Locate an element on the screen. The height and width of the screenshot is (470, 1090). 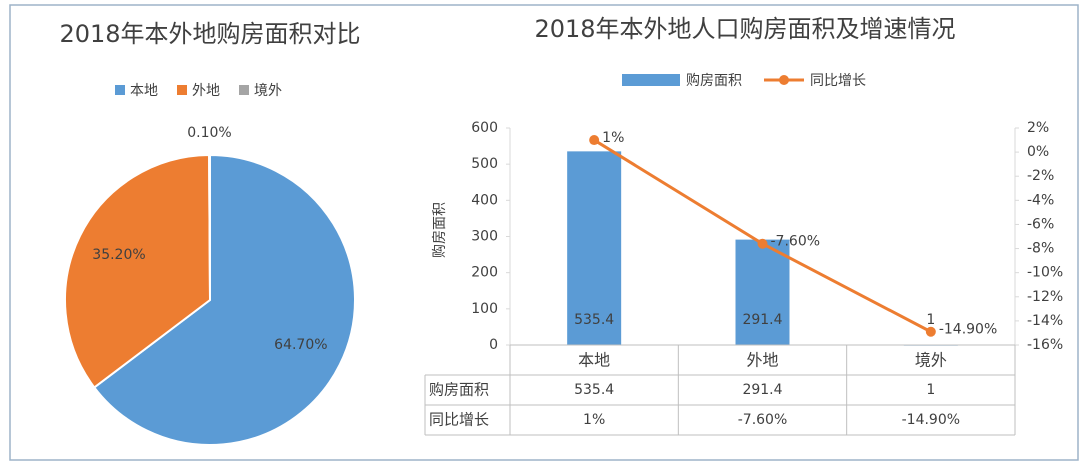
y-tick-label: 600 is located at coordinates (484, 128).